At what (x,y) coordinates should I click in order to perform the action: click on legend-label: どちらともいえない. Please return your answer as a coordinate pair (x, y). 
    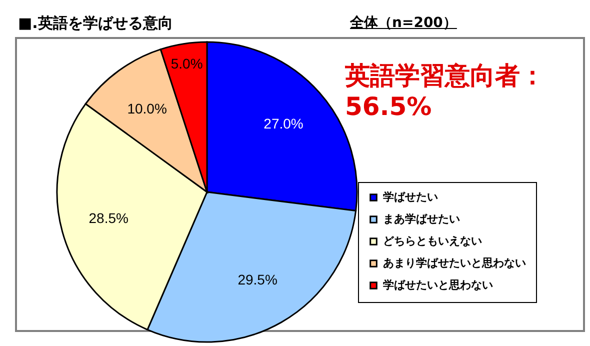
    Looking at the image, I should click on (432, 241).